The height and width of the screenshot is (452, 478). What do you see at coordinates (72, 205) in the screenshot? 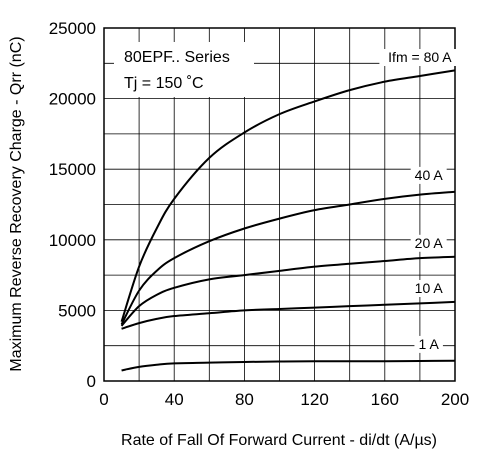
I see `y-axis-ticks: 0 5000 10000 15000 20000 25000` at bounding box center [72, 205].